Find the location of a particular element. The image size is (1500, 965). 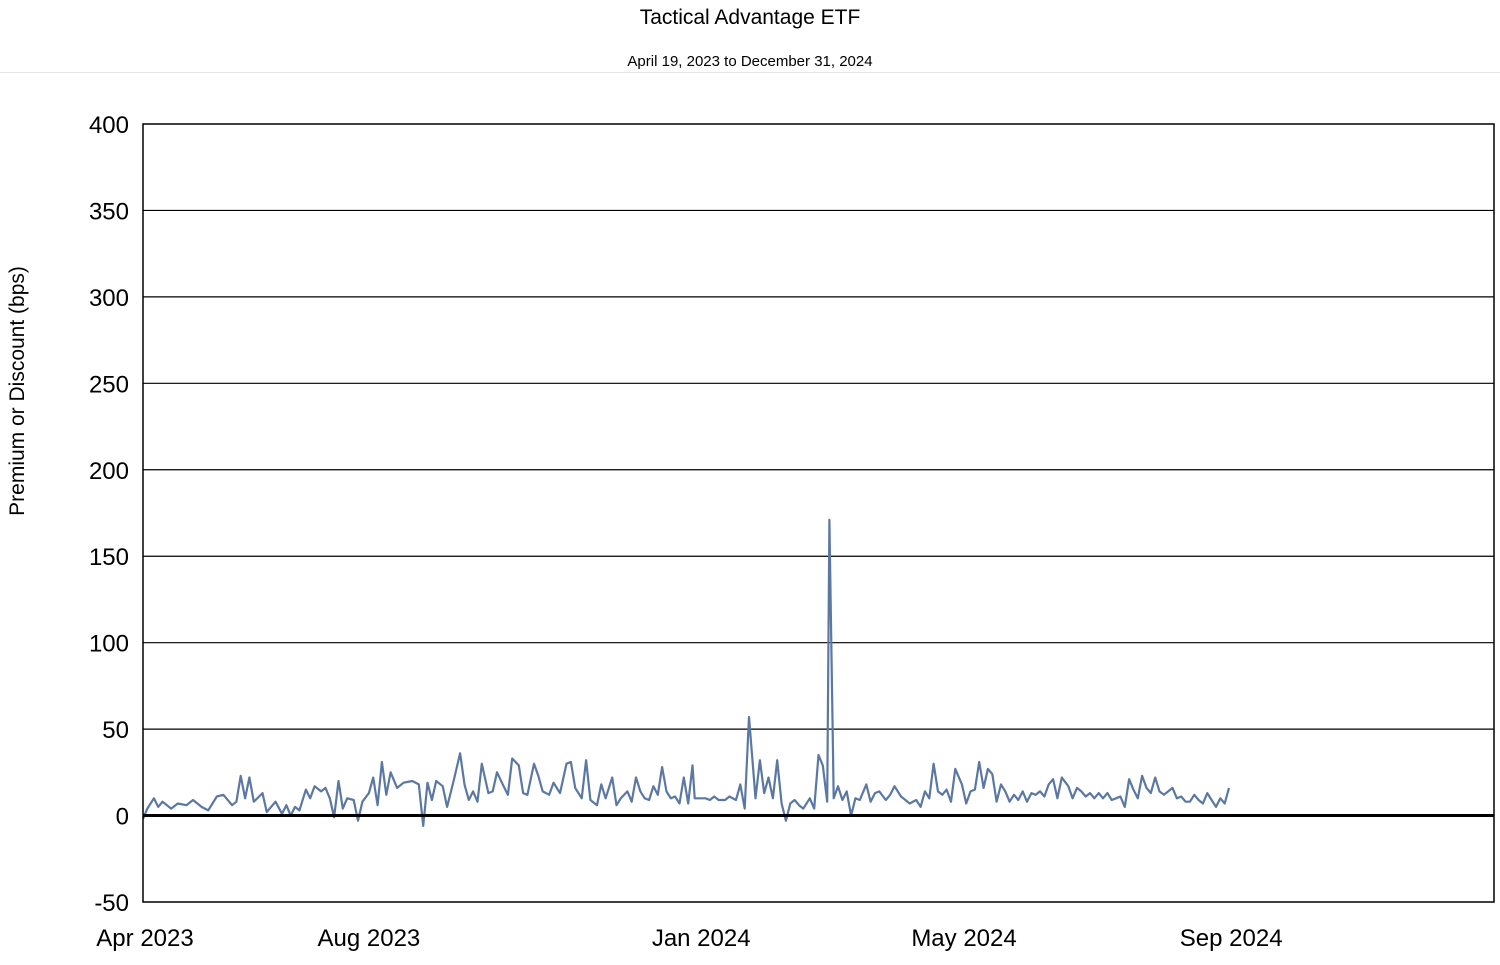

x-tick-label: May 2024 is located at coordinates (963, 938).